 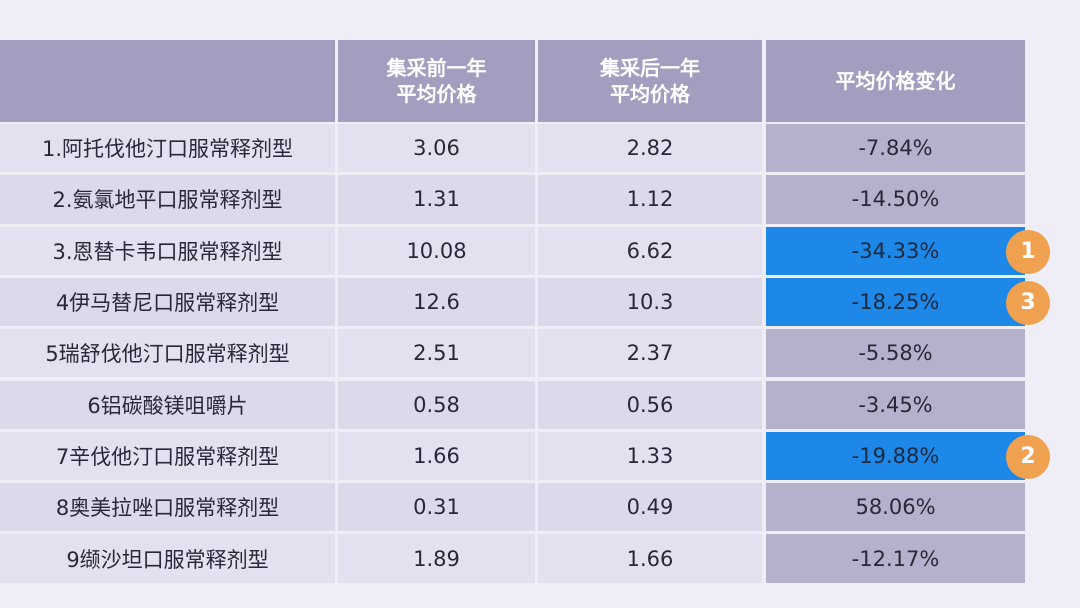 I want to click on rank-badge: 3, so click(x=1028, y=302).